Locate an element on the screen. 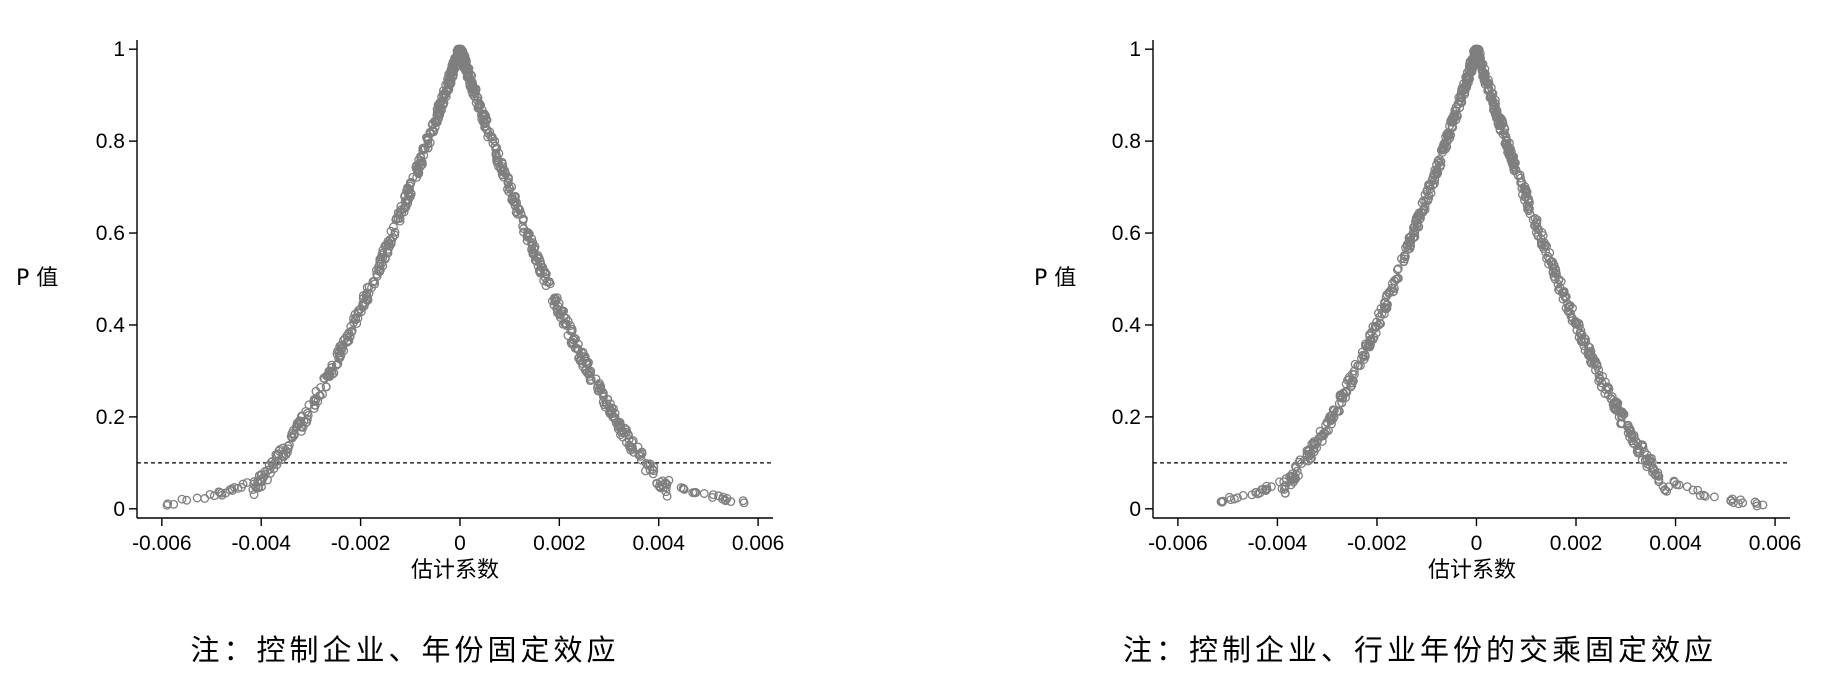 Image resolution: width=1830 pixels, height=679 pixels. x-tick-label: 0.004 is located at coordinates (1675, 543).